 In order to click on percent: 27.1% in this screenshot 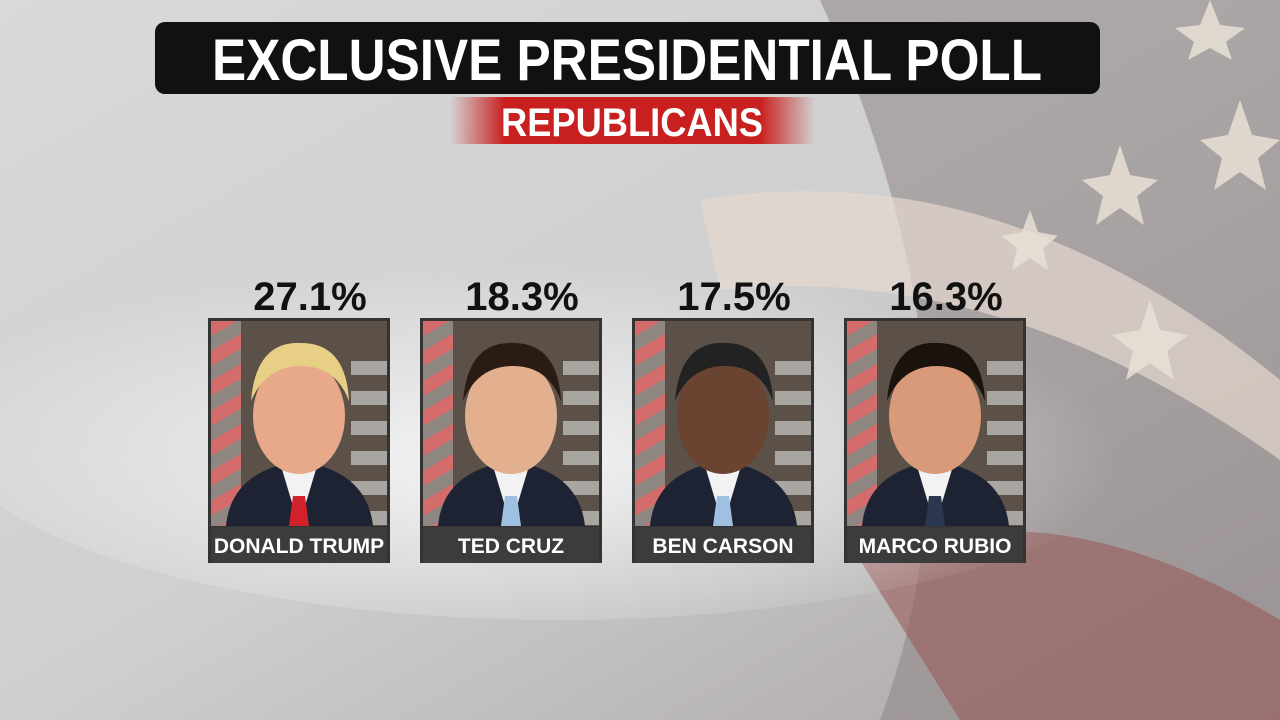, I will do `click(309, 297)`.